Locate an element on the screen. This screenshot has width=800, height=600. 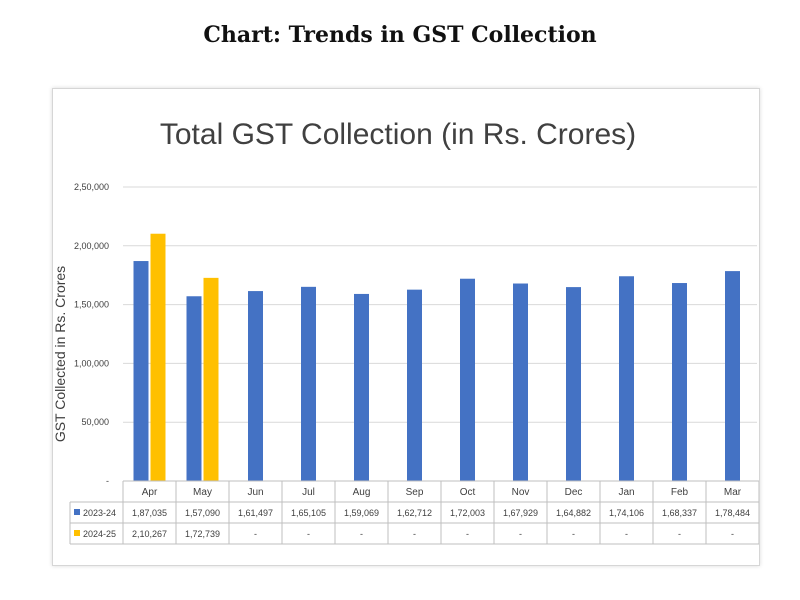
y-tick-label: 2,50,000 is located at coordinates (91, 187).